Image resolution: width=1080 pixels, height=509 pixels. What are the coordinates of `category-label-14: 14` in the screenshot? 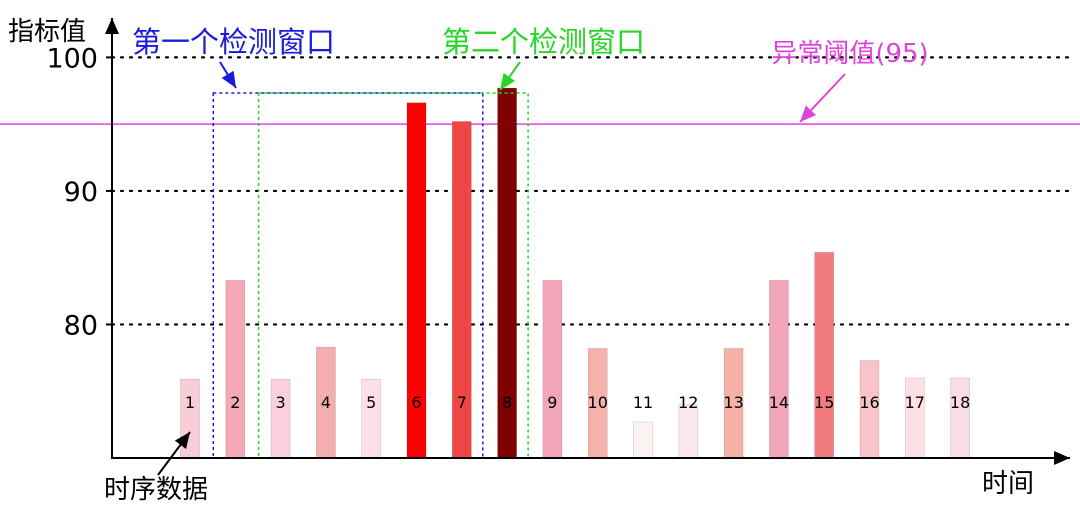 It's located at (779, 402).